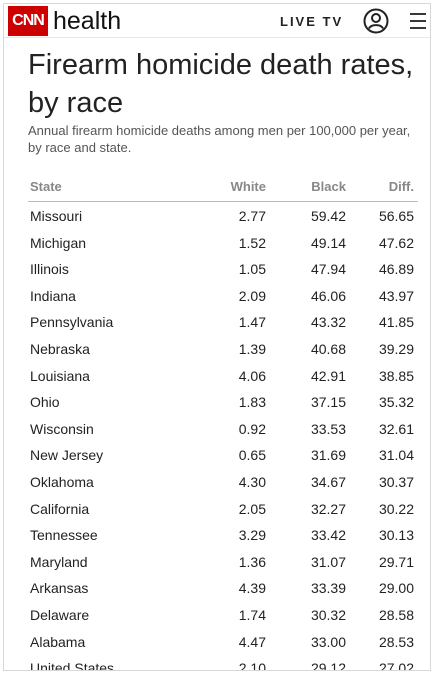  Describe the element at coordinates (252, 455) in the screenshot. I see `white-rate-cell: 0.65` at that location.